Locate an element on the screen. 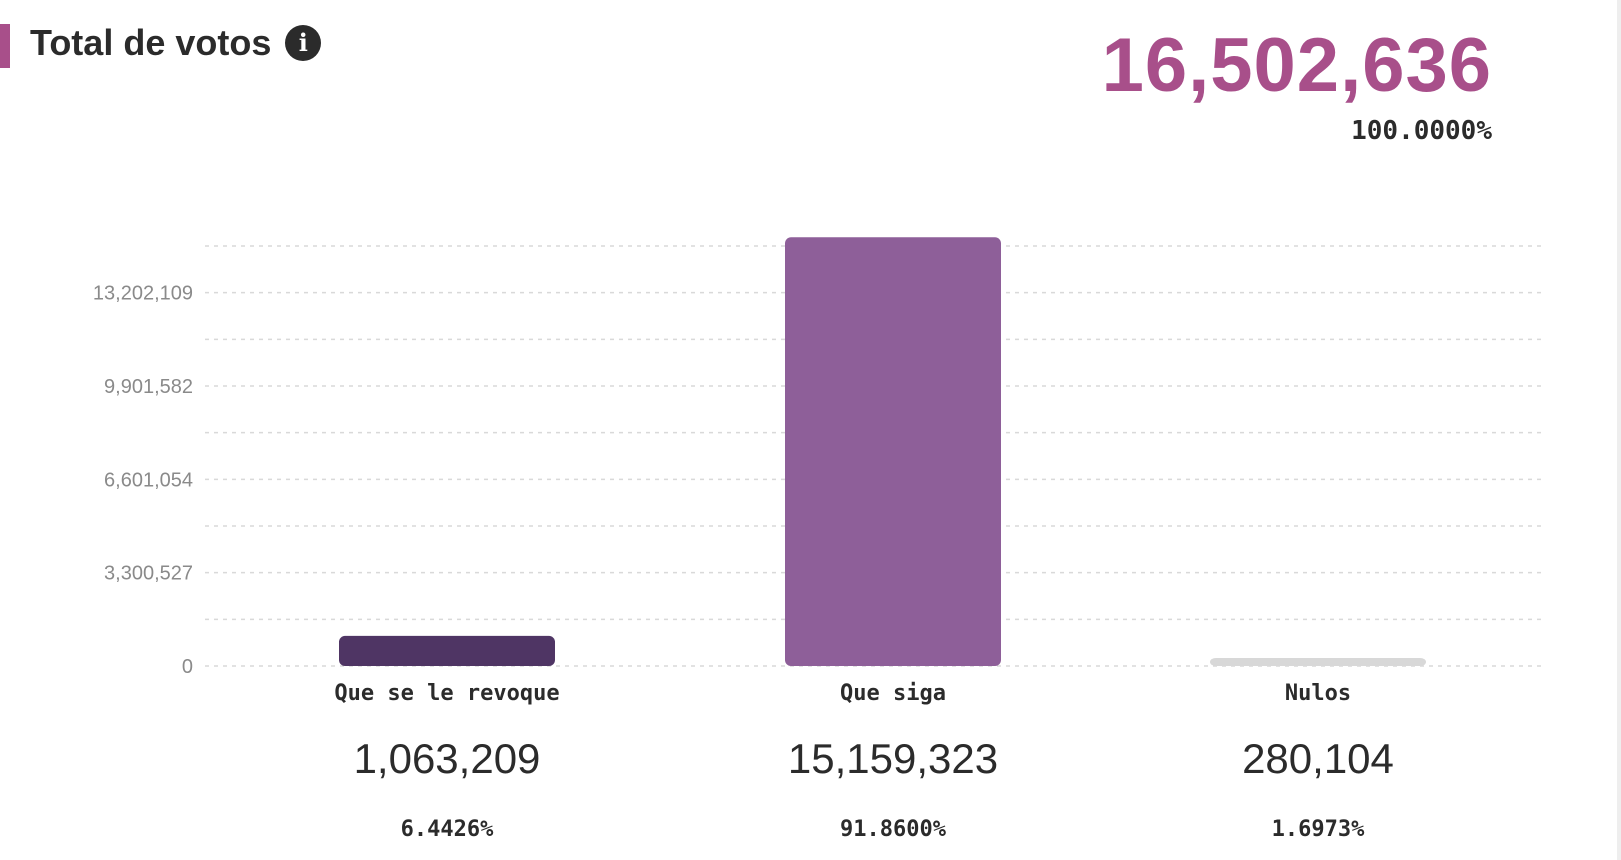 The height and width of the screenshot is (860, 1621). percent-label: 91.8600% is located at coordinates (893, 829).